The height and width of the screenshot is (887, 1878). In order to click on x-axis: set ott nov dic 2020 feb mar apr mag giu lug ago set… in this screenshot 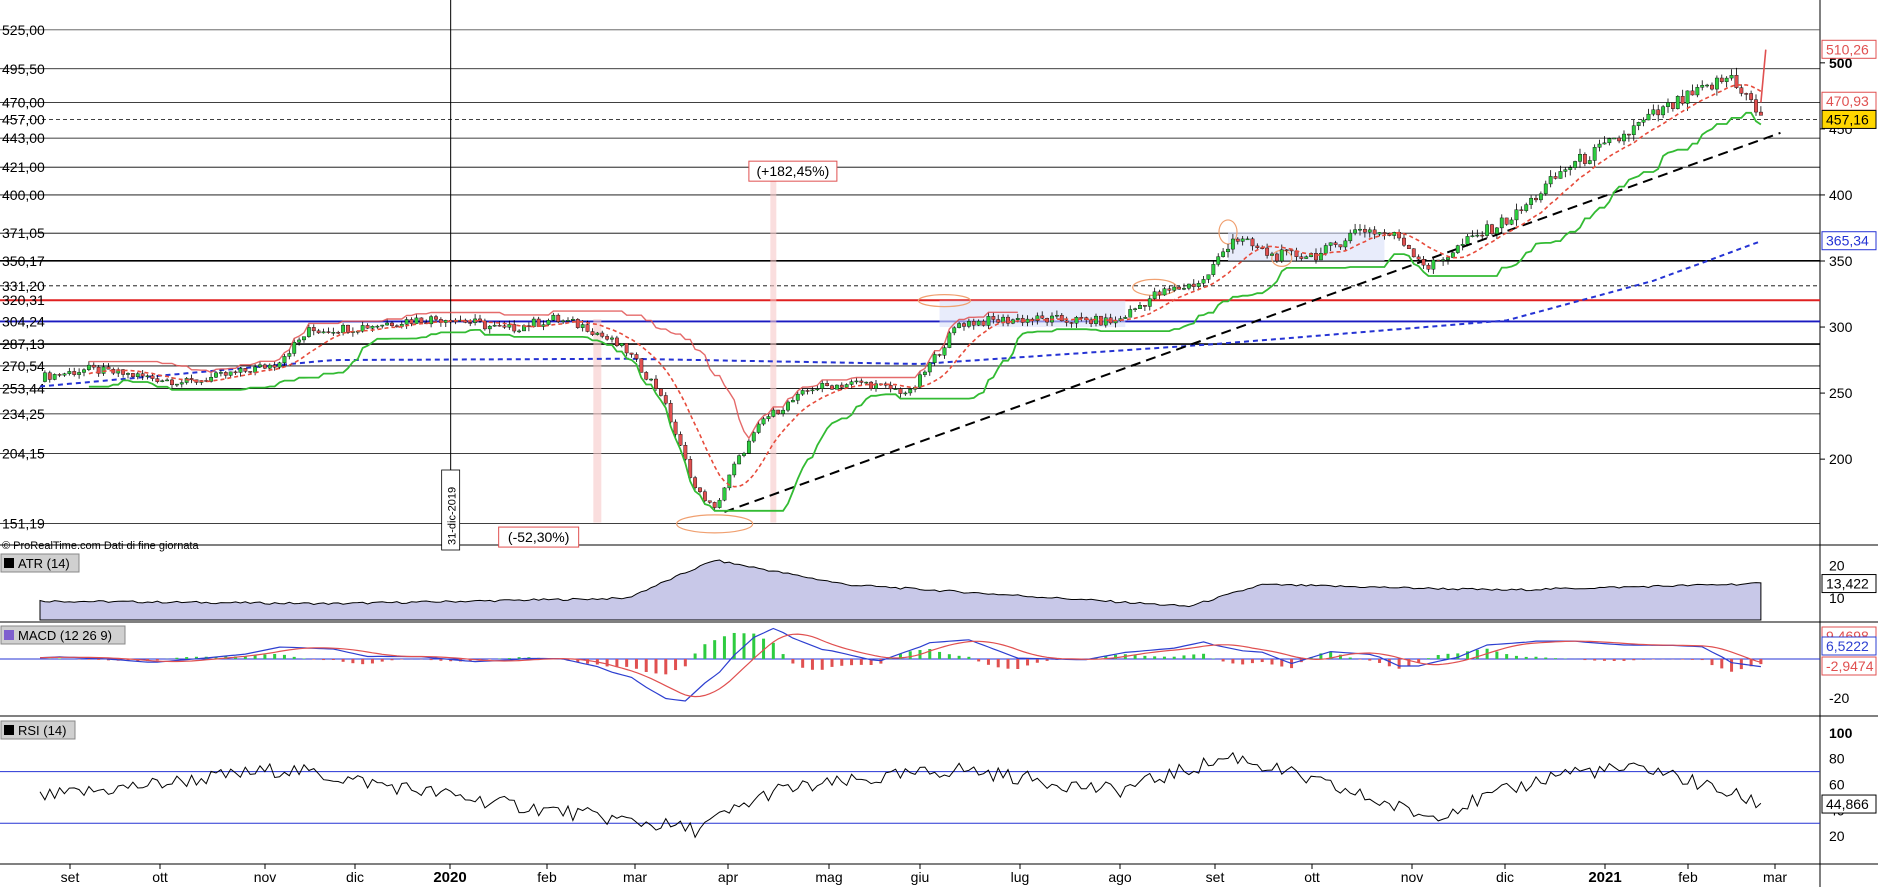, I will do `click(924, 875)`.